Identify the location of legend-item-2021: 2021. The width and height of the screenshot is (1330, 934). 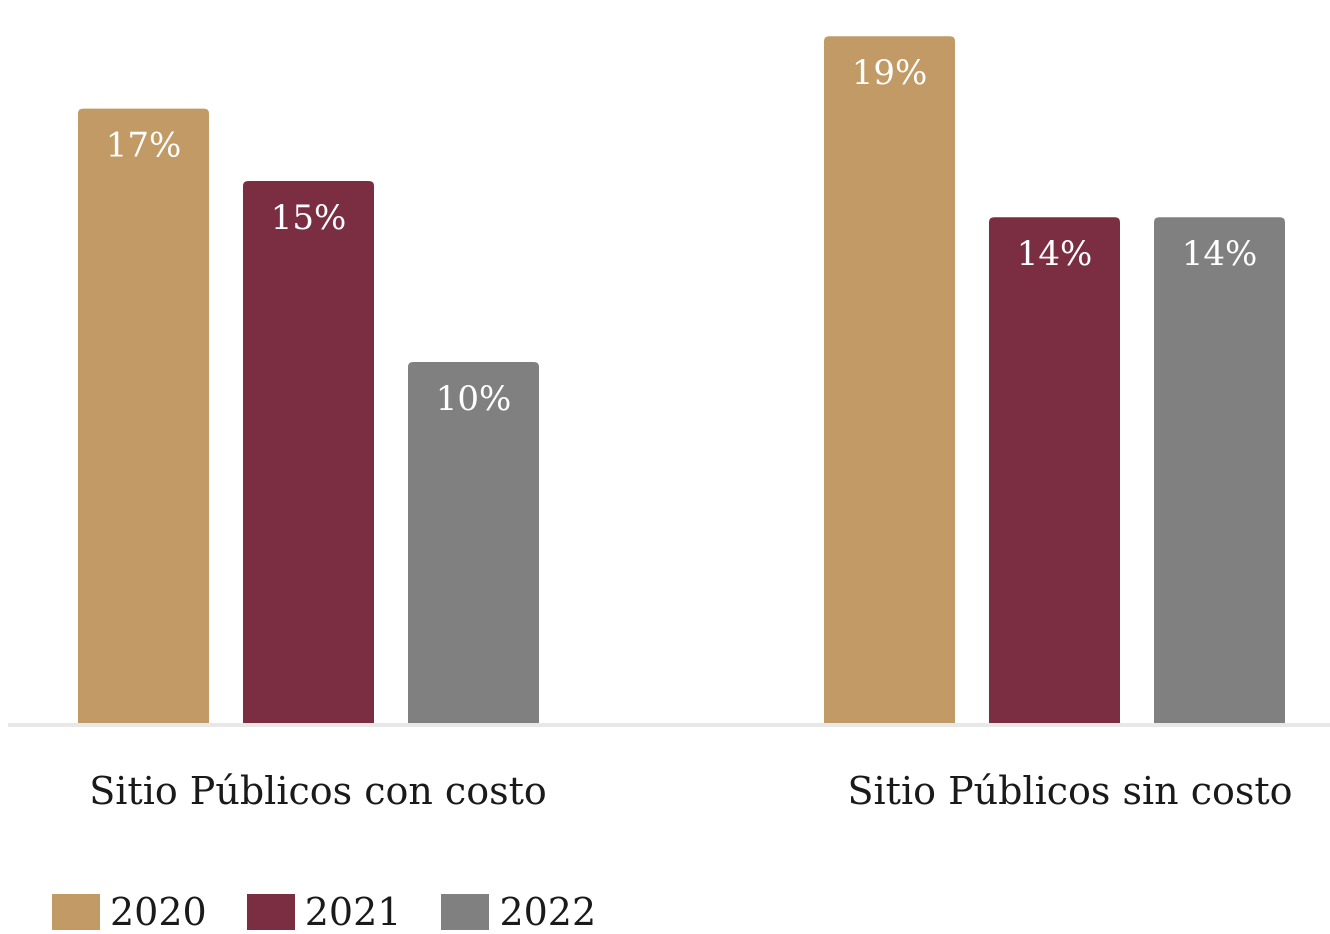
(324, 912).